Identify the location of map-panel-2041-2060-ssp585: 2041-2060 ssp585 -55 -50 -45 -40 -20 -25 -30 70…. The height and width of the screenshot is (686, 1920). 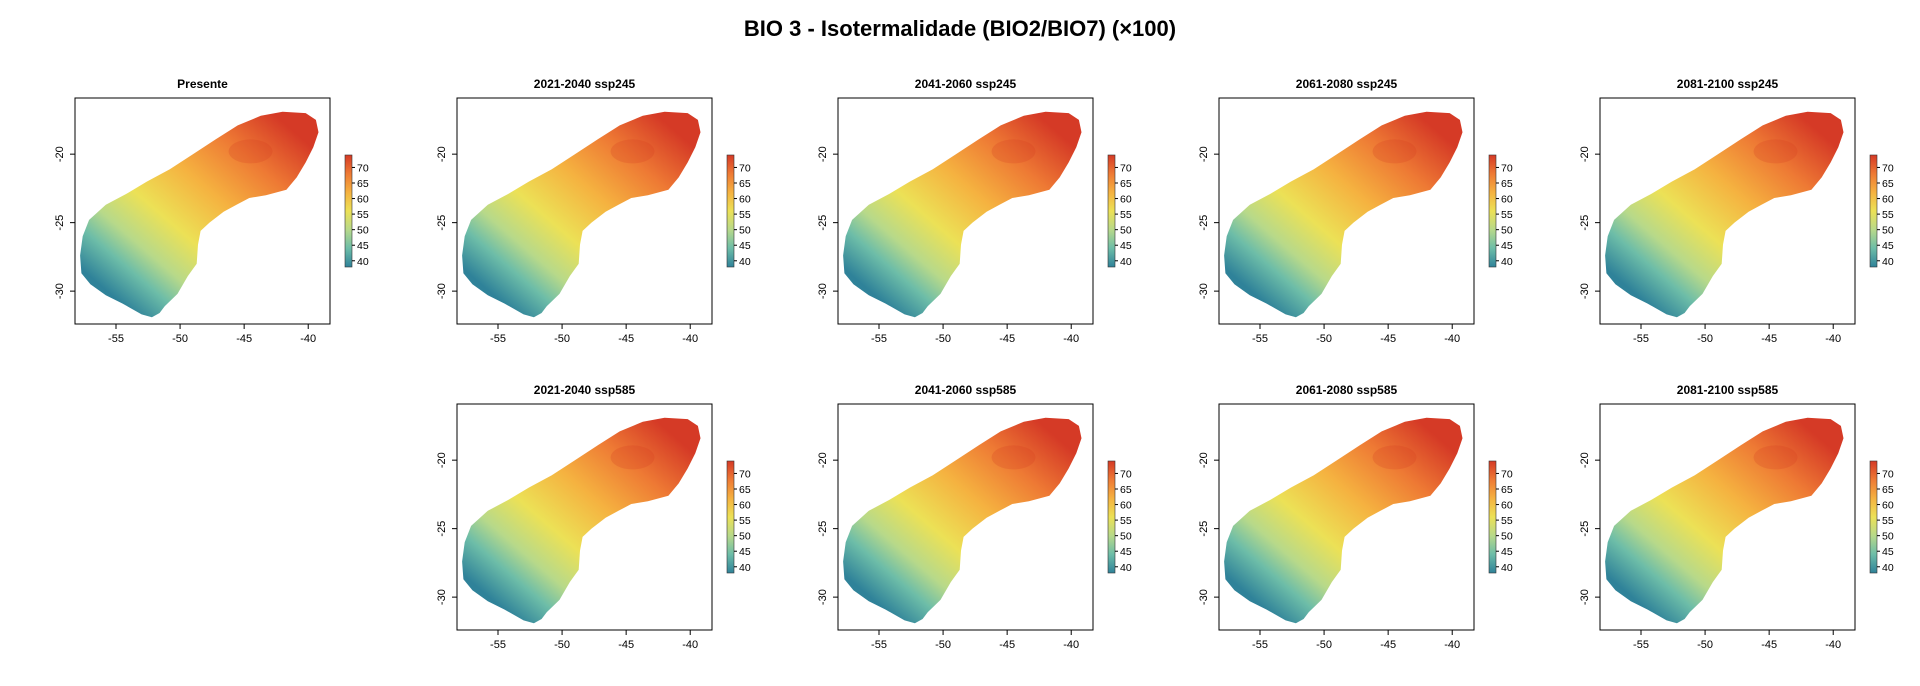
(947, 521).